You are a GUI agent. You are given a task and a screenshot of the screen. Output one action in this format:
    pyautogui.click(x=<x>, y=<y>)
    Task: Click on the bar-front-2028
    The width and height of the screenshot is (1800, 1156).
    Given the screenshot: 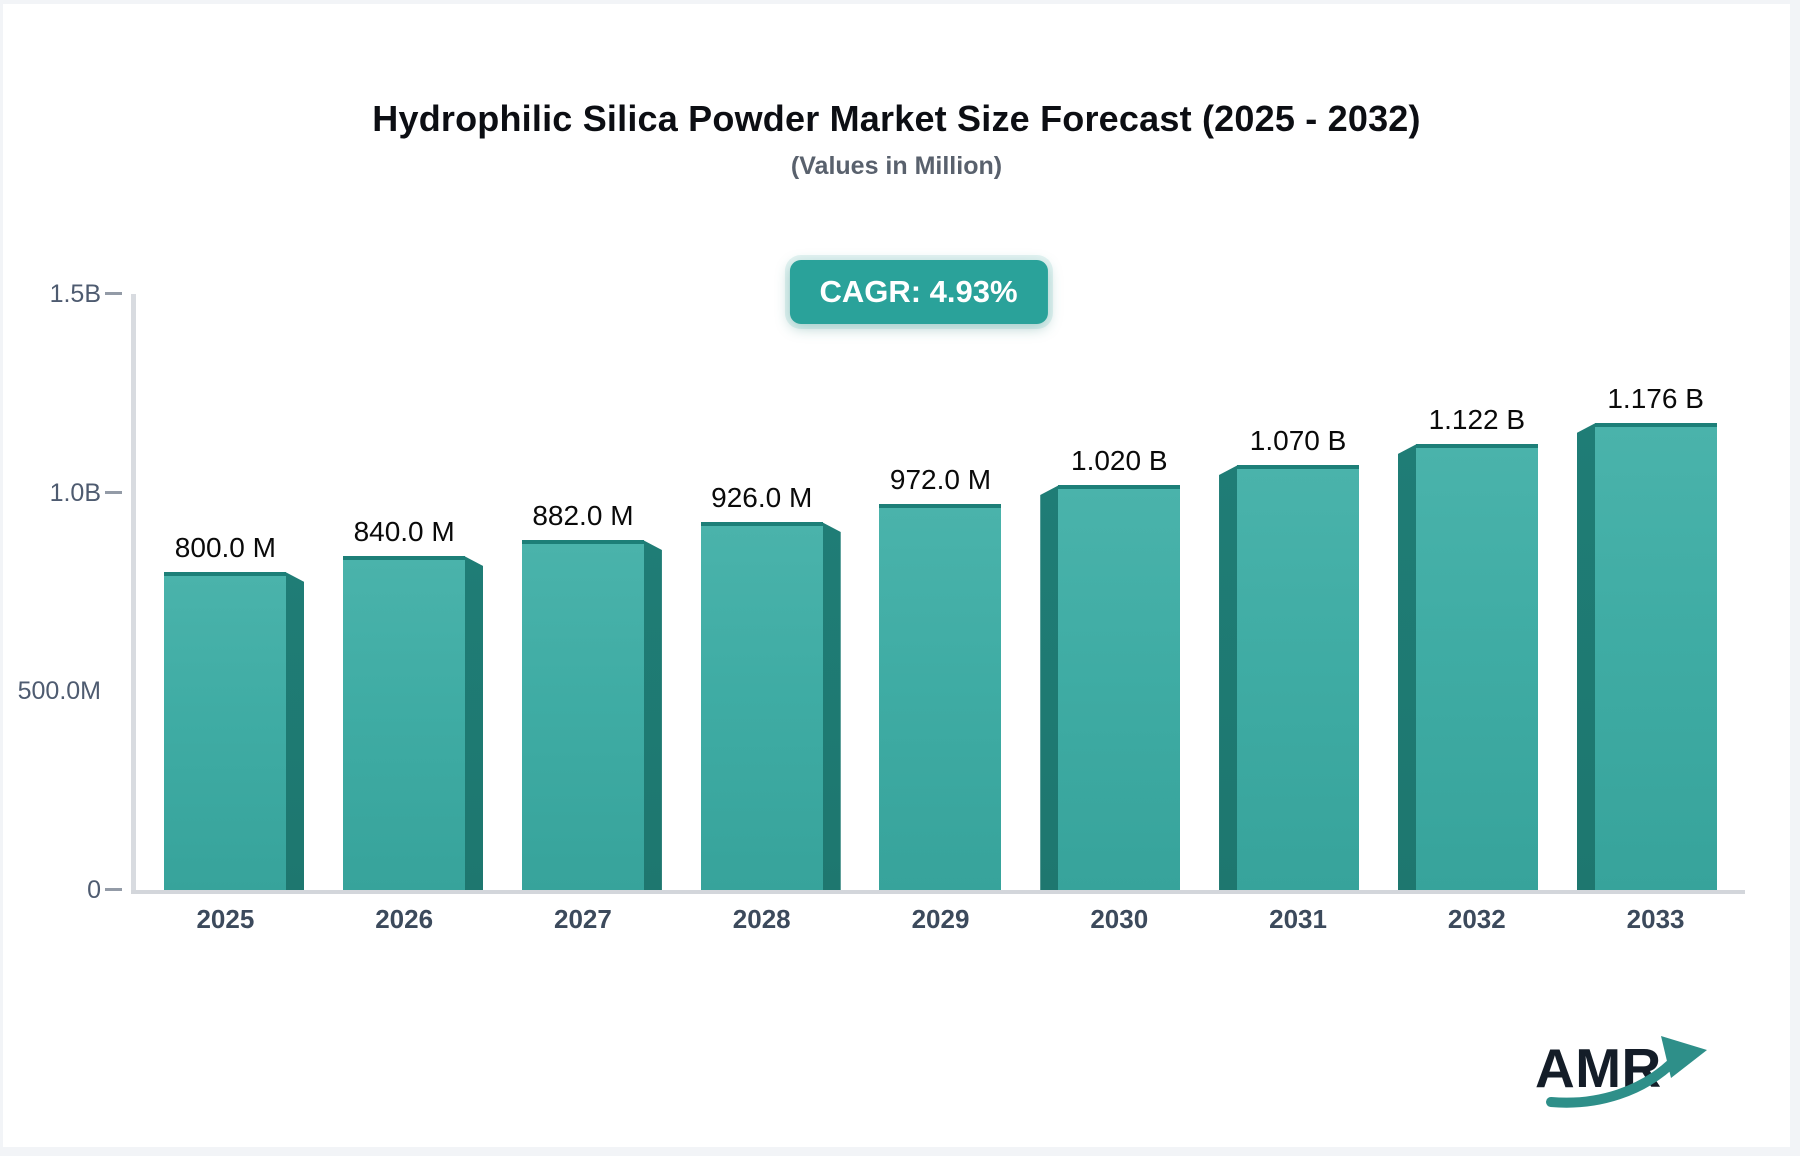 What is the action you would take?
    pyautogui.click(x=761, y=706)
    